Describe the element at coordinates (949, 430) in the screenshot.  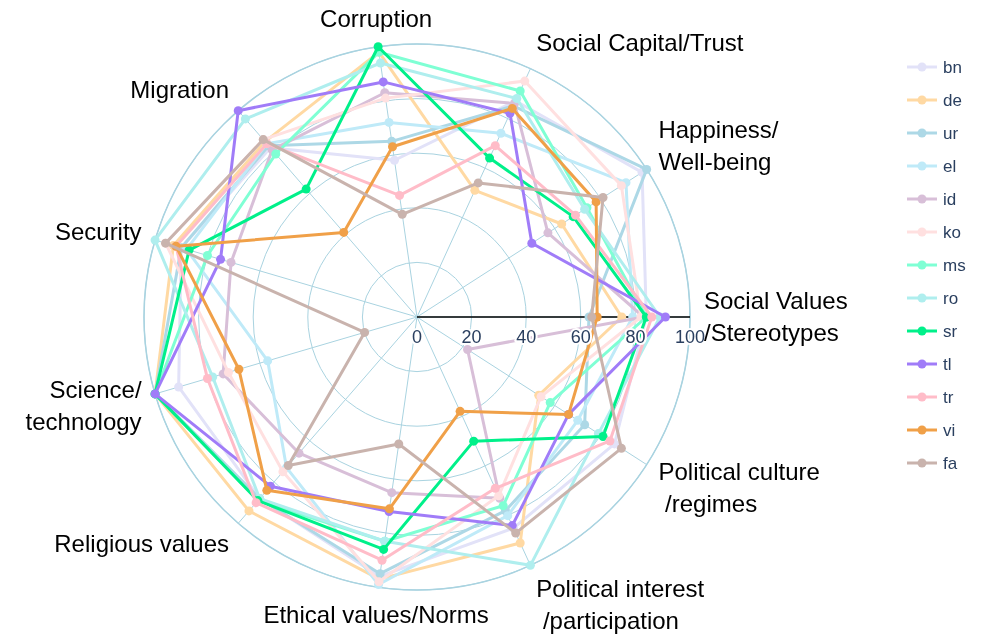
I see `legend-label: vi` at that location.